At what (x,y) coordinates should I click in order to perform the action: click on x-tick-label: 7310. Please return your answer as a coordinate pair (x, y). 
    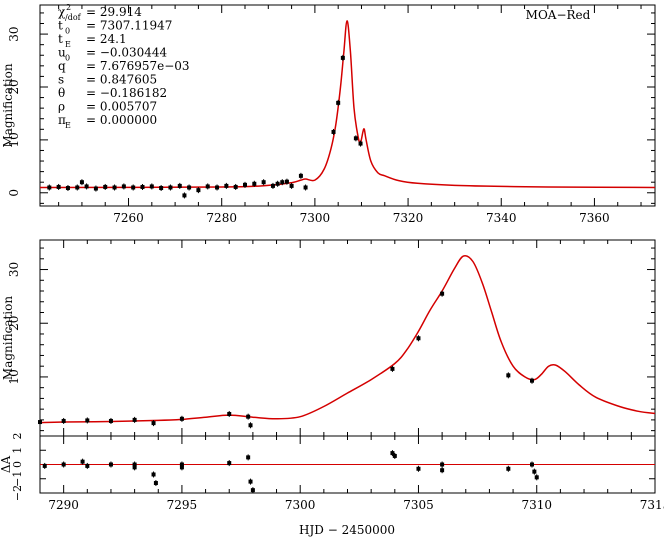
    Looking at the image, I should click on (536, 505).